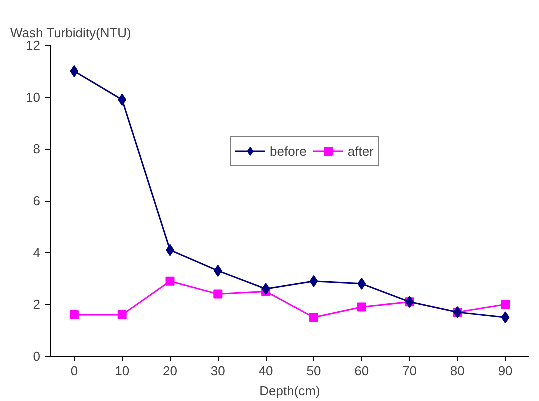  I want to click on x-tick-label: 60, so click(362, 371).